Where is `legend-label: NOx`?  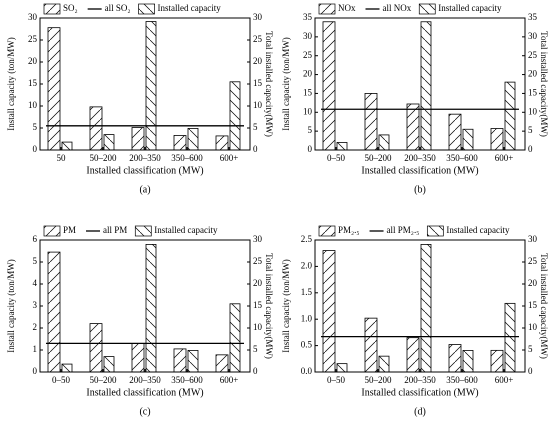 legend-label: NOx is located at coordinates (347, 8).